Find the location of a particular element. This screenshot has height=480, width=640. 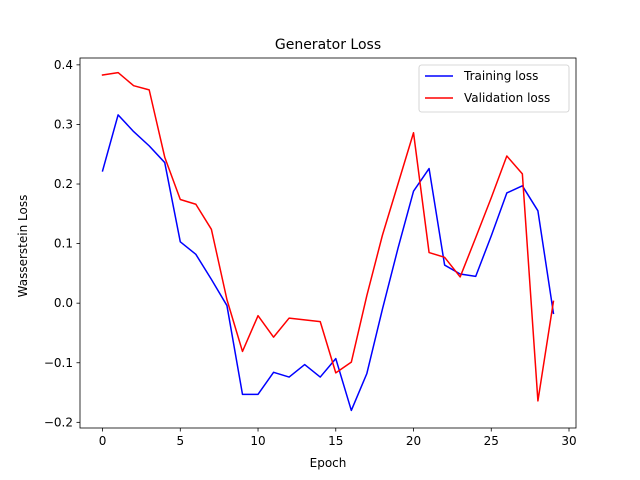

x-tick-label: 15 is located at coordinates (335, 441).